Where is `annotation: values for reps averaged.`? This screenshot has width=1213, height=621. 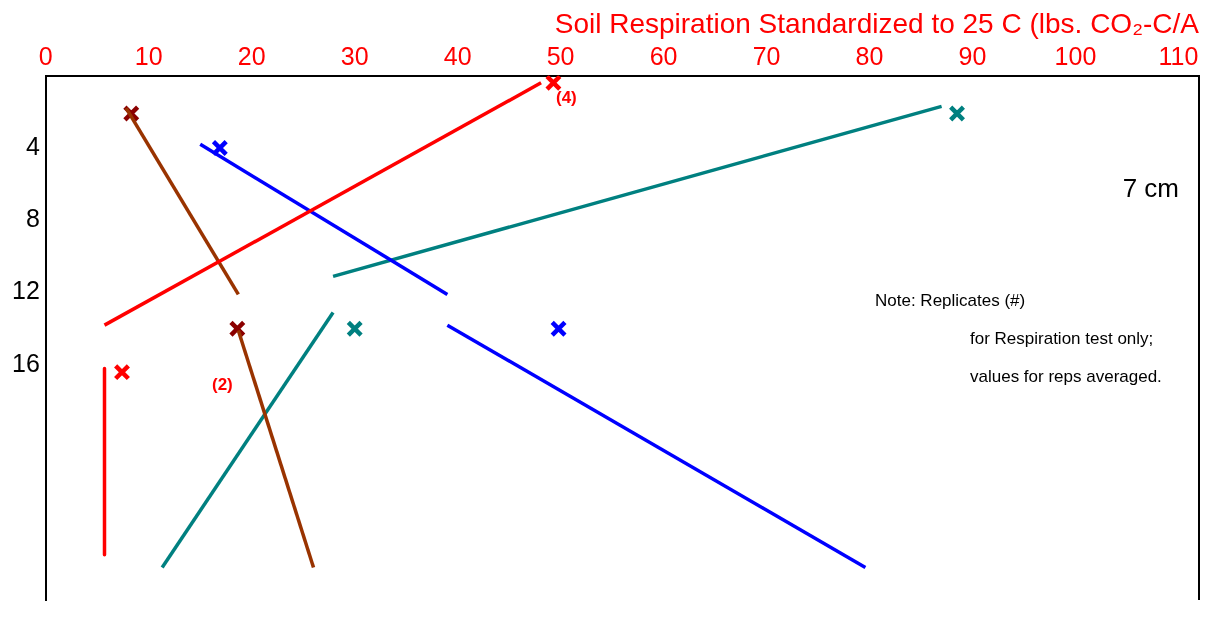 annotation: values for reps averaged. is located at coordinates (1066, 376).